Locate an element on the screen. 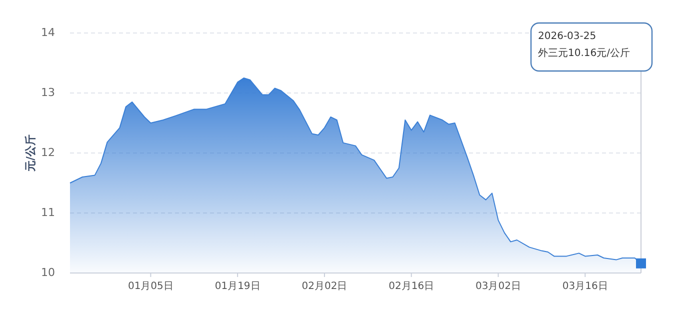 This screenshot has width=676, height=323. x-tick-label: 02月02日 is located at coordinates (325, 286).